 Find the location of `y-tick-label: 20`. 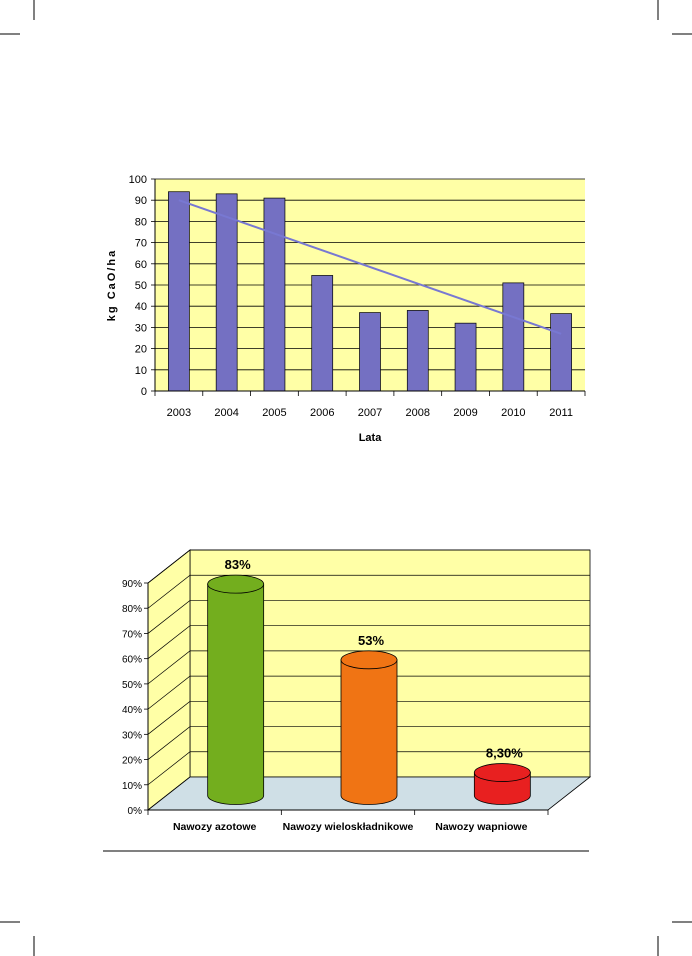

y-tick-label: 20 is located at coordinates (141, 350).